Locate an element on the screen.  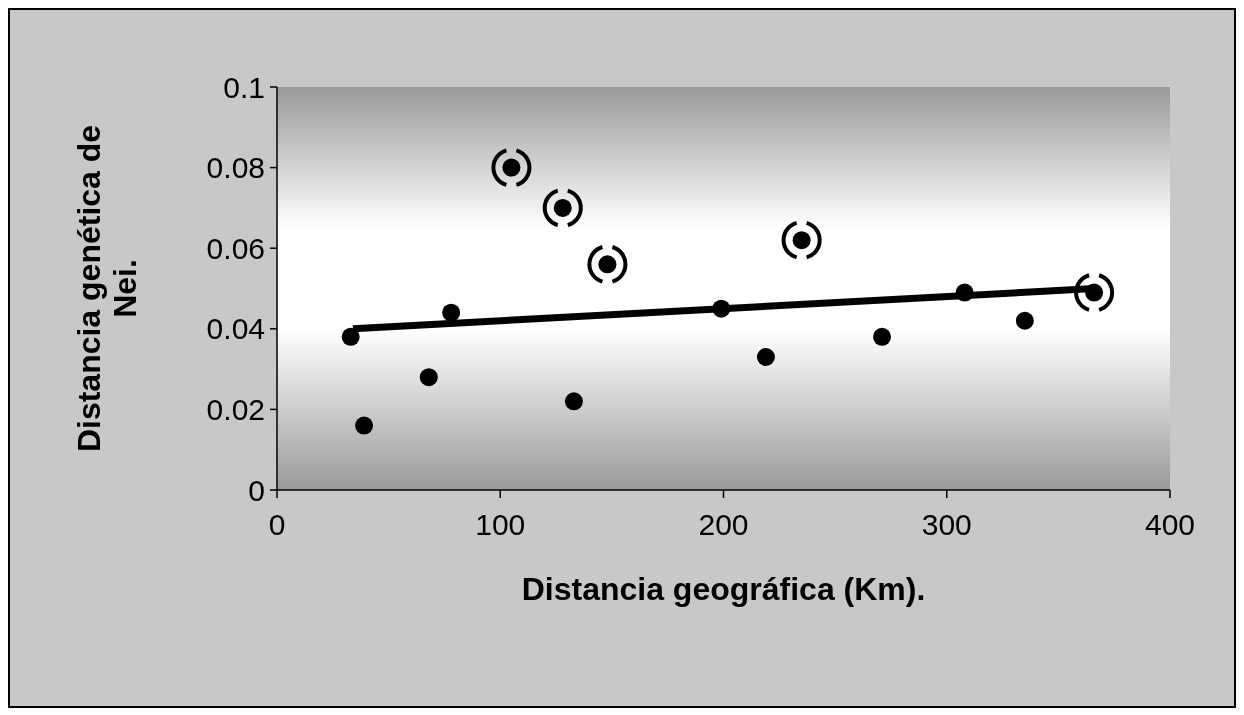
y-tick-label: 0.04 is located at coordinates (235, 329).